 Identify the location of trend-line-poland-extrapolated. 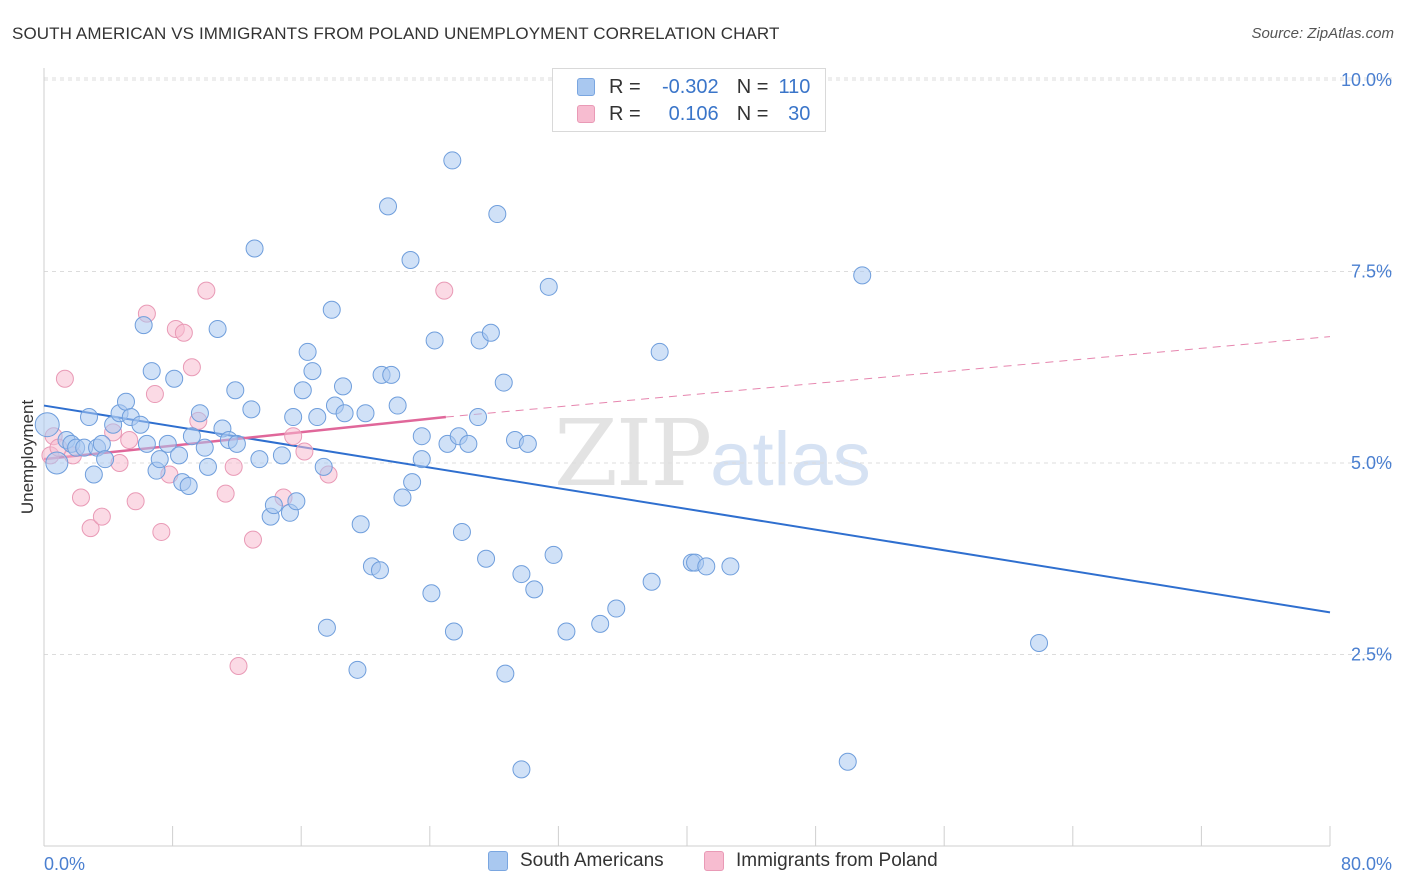
(888, 377).